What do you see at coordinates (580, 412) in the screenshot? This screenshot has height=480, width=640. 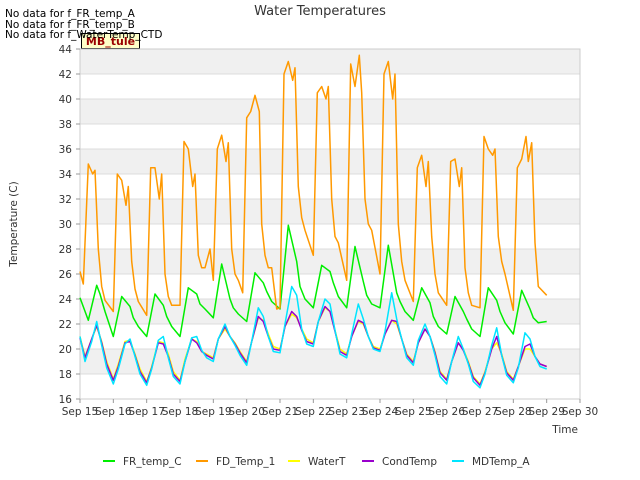 I see `x-tick-label: Sep 30` at bounding box center [580, 412].